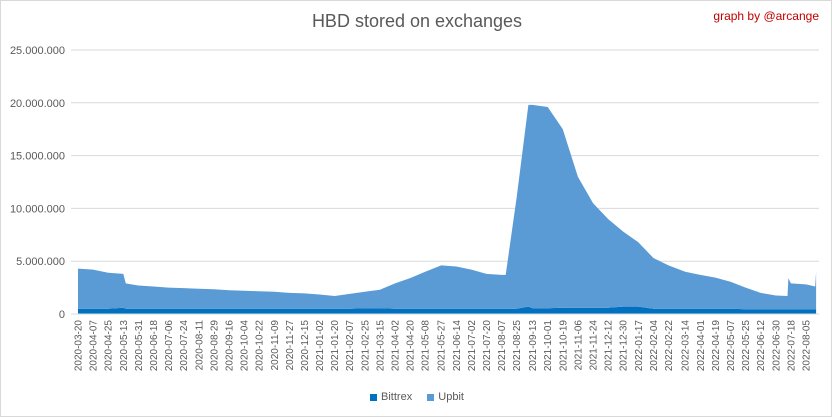 This screenshot has width=832, height=417. What do you see at coordinates (472, 346) in the screenshot?
I see `x-tick-label: 2021-07-02` at bounding box center [472, 346].